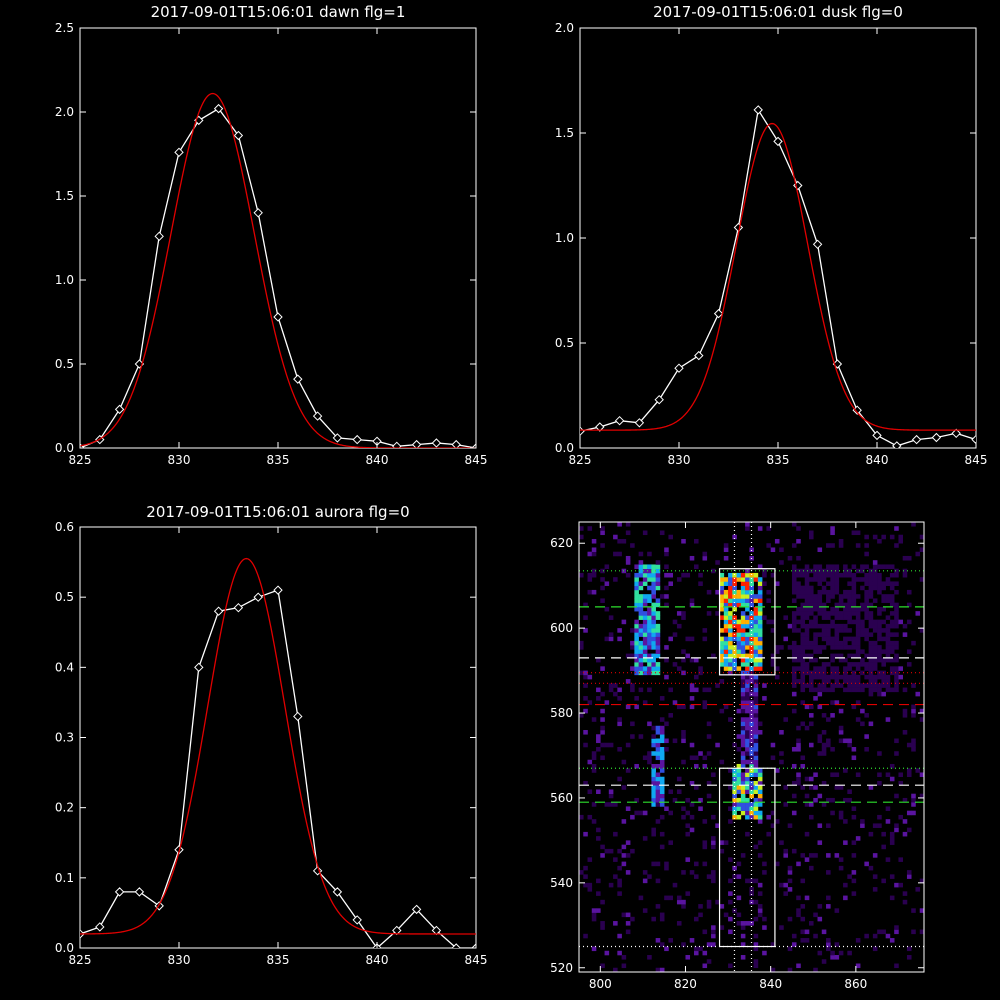 This screenshot has height=1000, width=1000. Describe the element at coordinates (600, 984) in the screenshot. I see `panel-heatmap-xtick-label: 800` at that location.